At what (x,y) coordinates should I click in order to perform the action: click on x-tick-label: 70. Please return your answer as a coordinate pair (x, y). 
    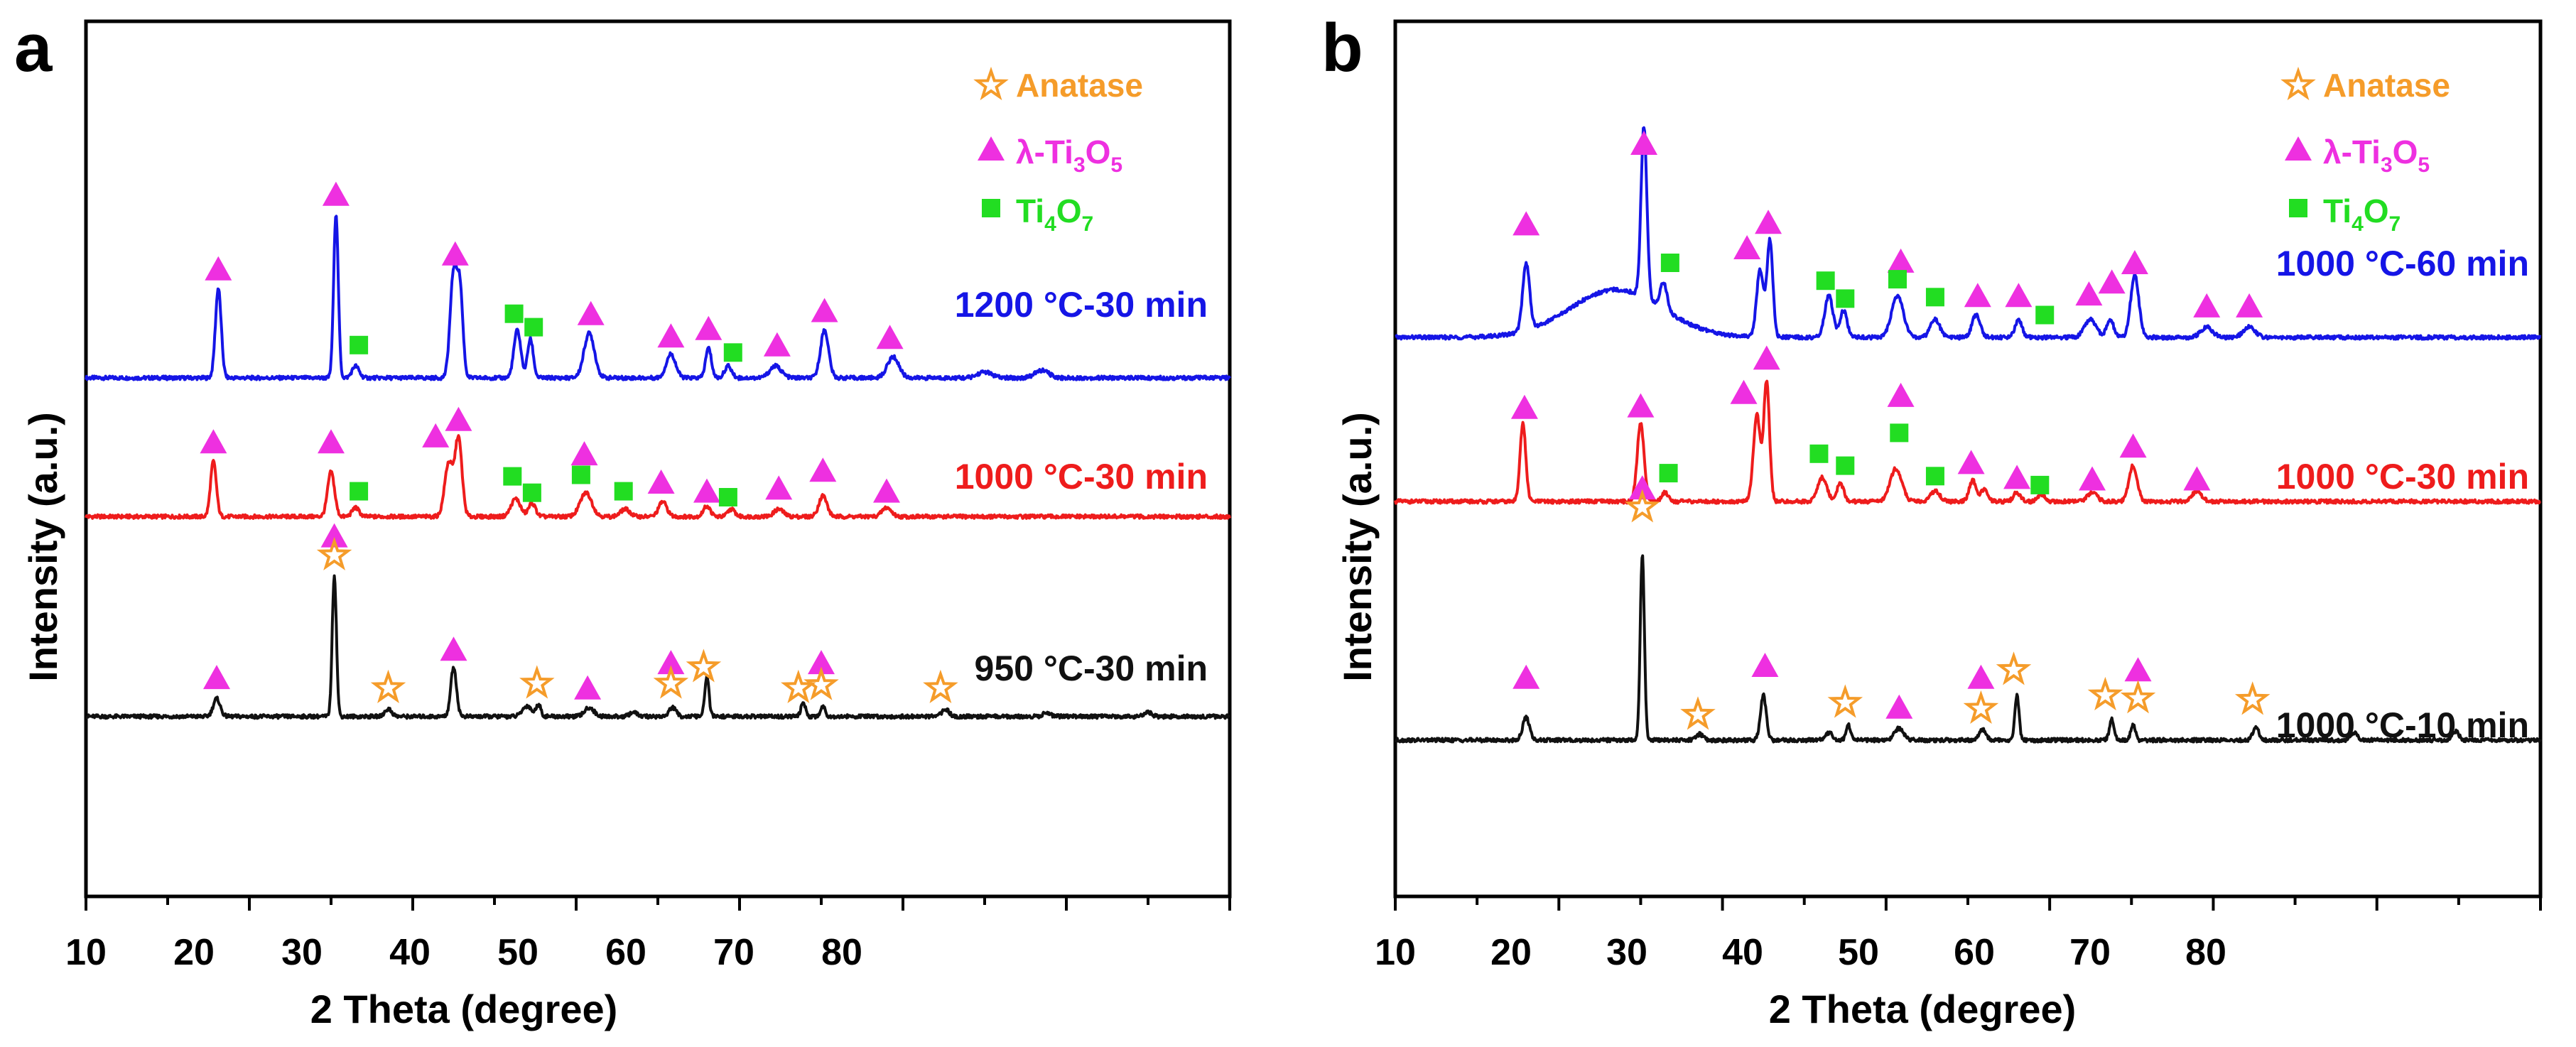
    Looking at the image, I should click on (2090, 952).